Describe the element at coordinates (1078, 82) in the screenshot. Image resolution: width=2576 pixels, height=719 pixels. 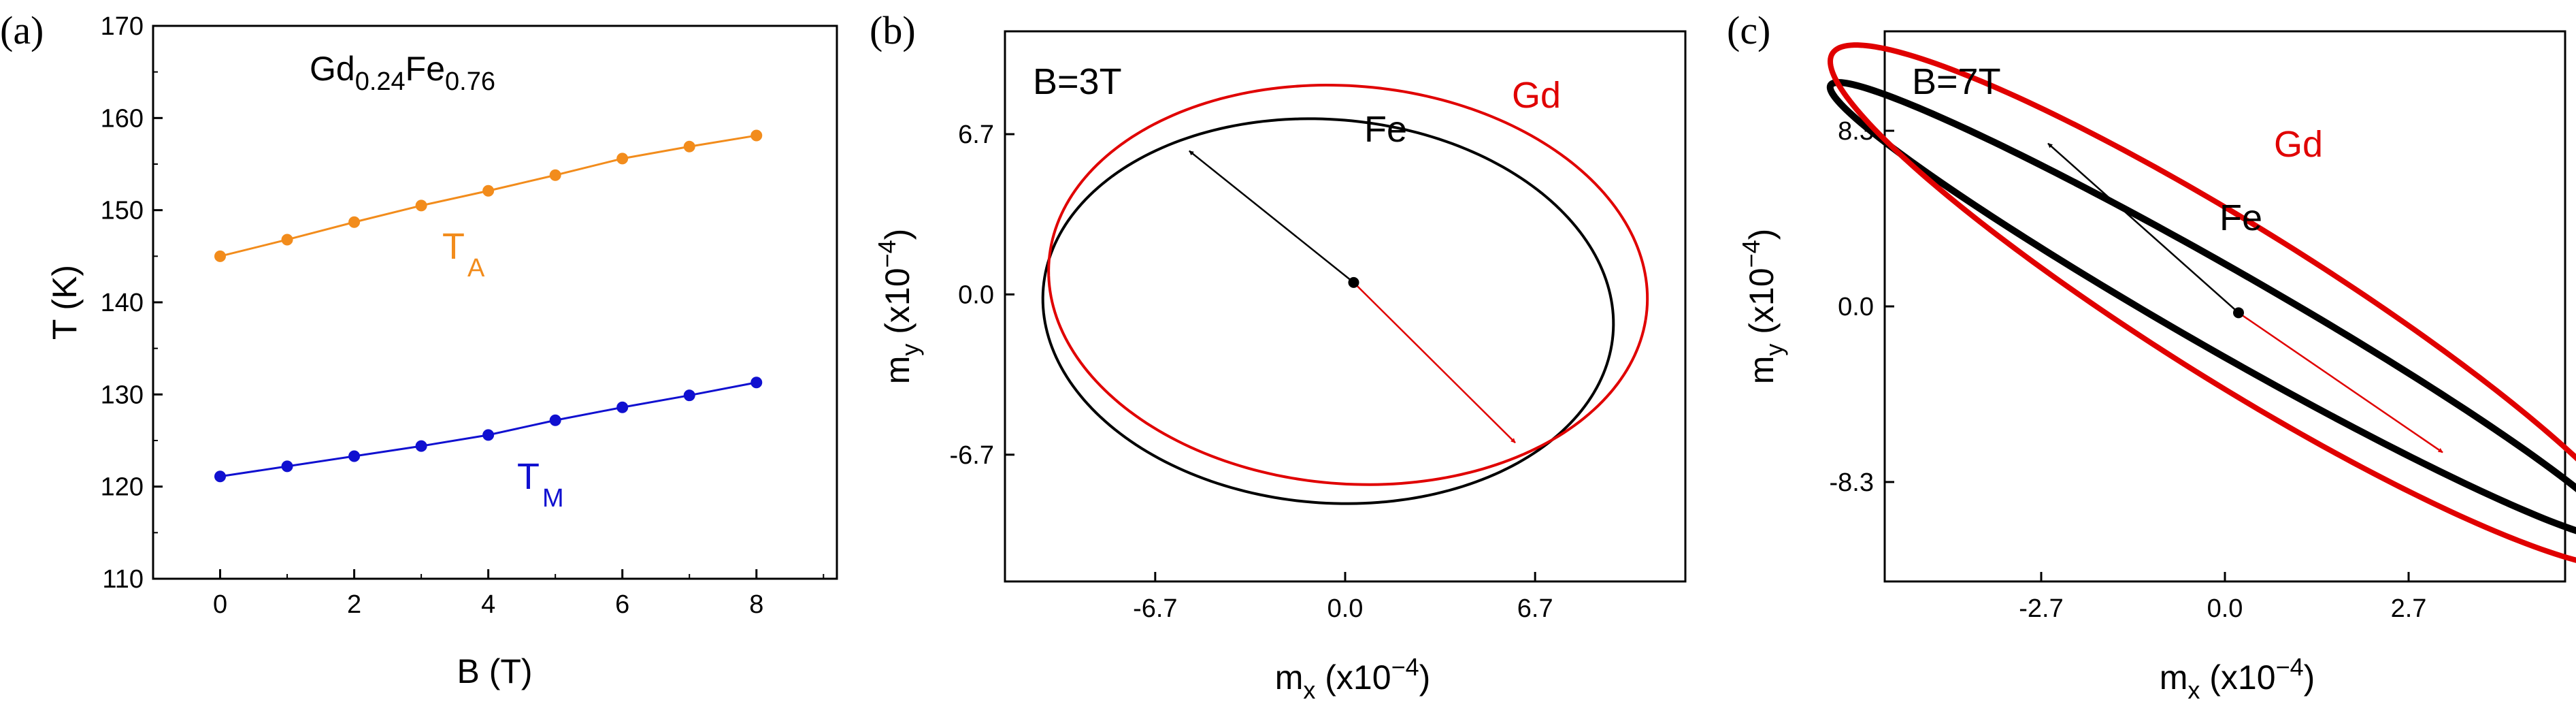
I see `field-label-b: B=3T` at that location.